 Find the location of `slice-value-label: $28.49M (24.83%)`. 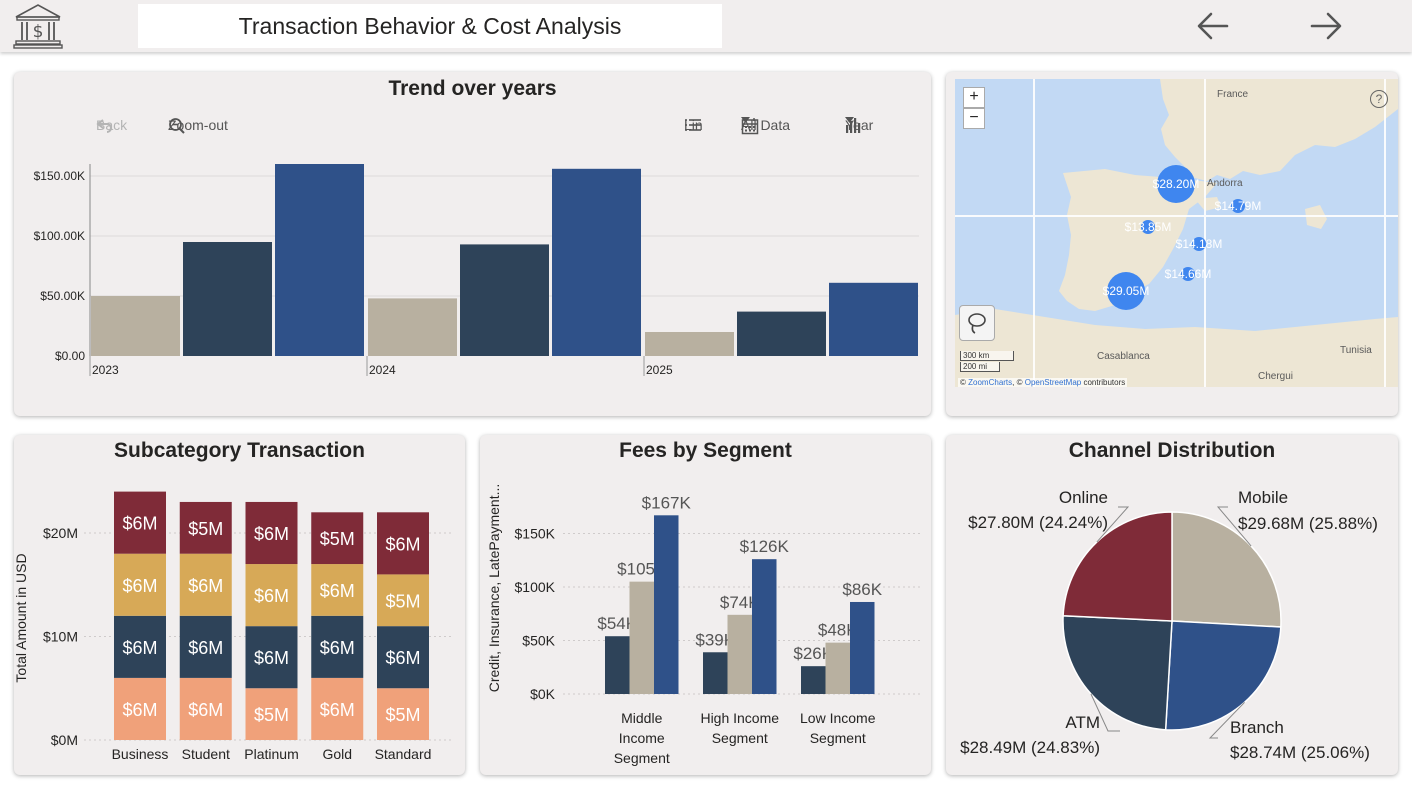

slice-value-label: $28.49M (24.83%) is located at coordinates (1030, 747).